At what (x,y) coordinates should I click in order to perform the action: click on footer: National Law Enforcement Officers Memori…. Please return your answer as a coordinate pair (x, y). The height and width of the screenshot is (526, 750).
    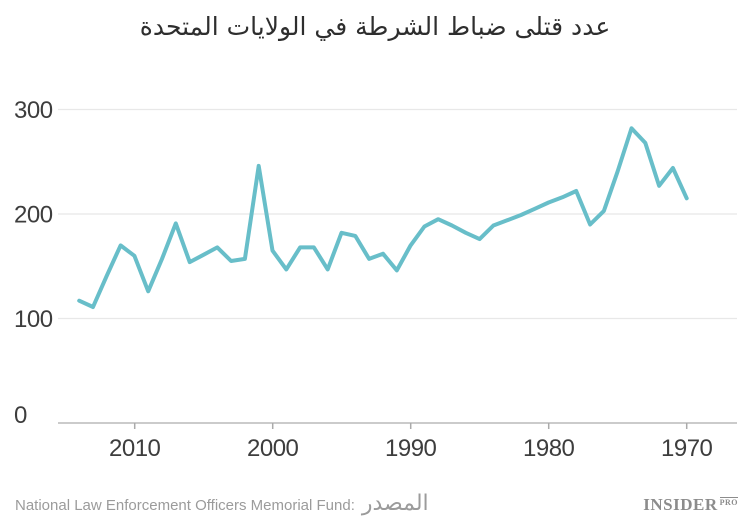
    Looking at the image, I should click on (376, 503).